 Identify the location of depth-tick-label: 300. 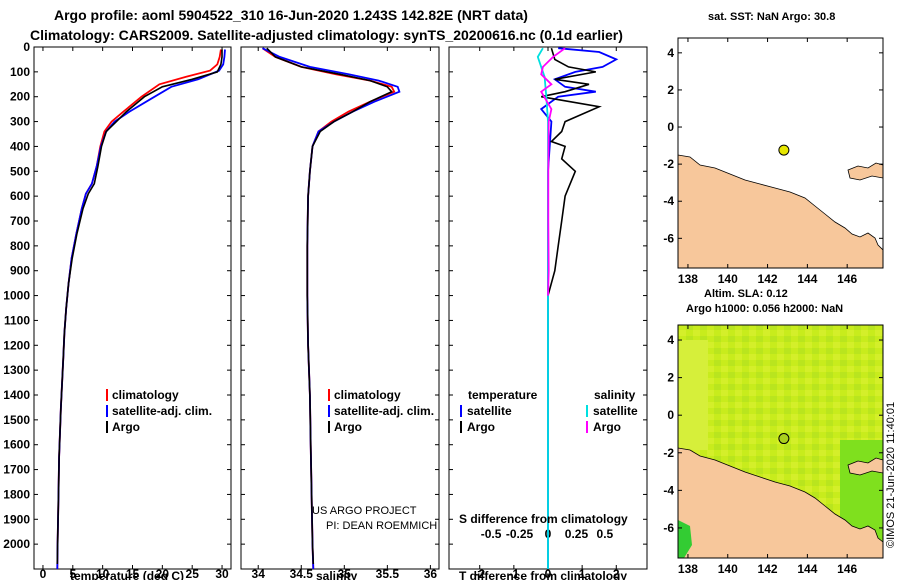
(20, 122).